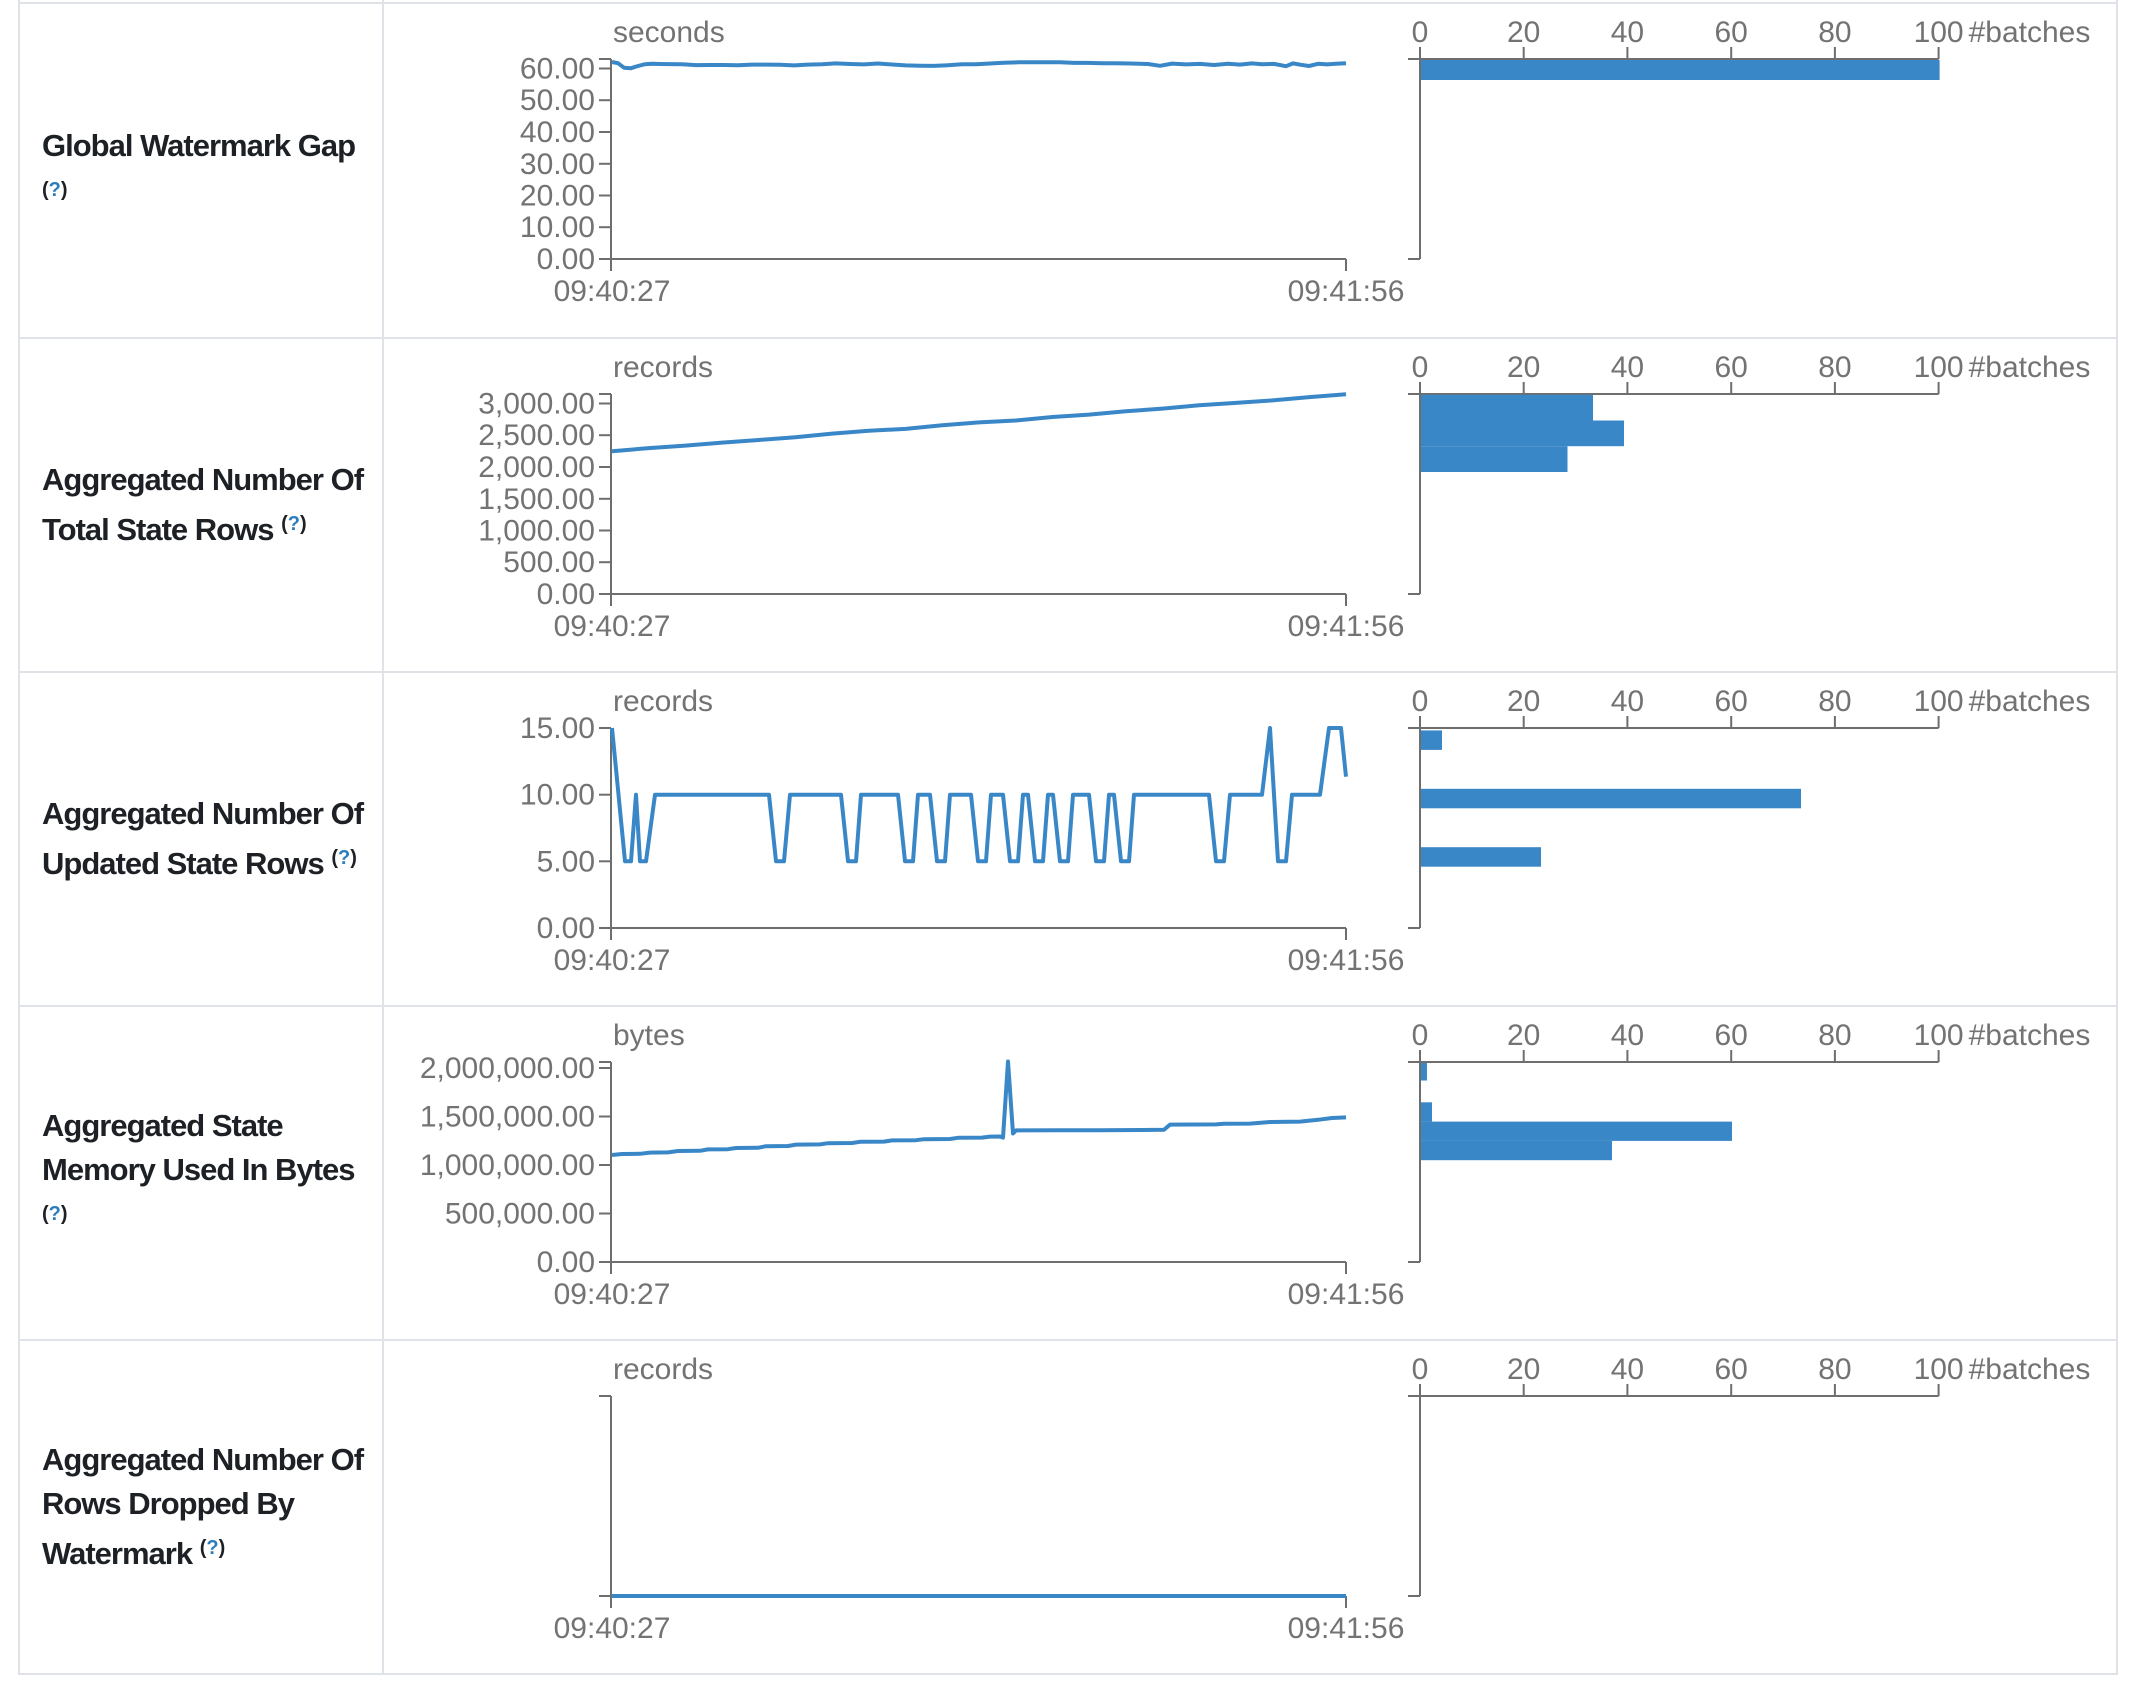  What do you see at coordinates (507, 1165) in the screenshot?
I see `svg-text: 1,000,000.00` at bounding box center [507, 1165].